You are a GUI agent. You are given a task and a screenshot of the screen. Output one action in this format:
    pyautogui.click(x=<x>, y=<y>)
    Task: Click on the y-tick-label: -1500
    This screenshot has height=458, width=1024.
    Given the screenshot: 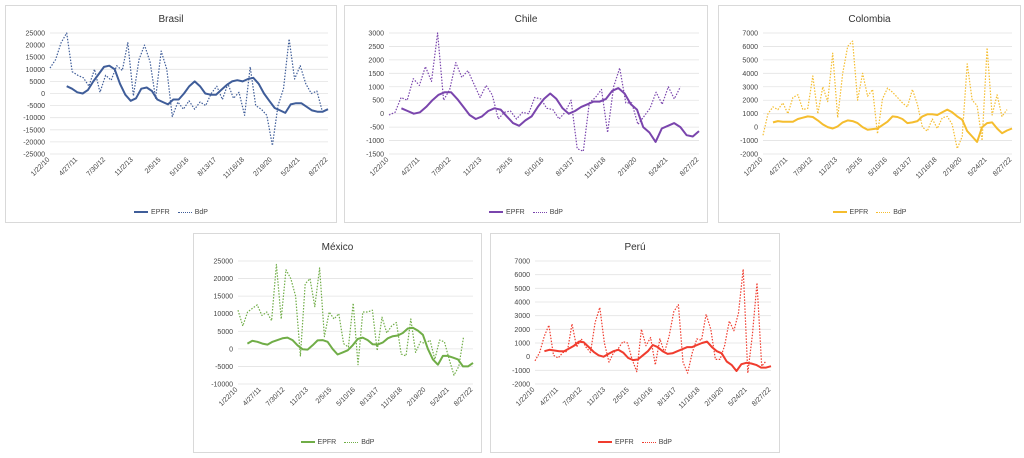 What is the action you would take?
    pyautogui.click(x=375, y=155)
    